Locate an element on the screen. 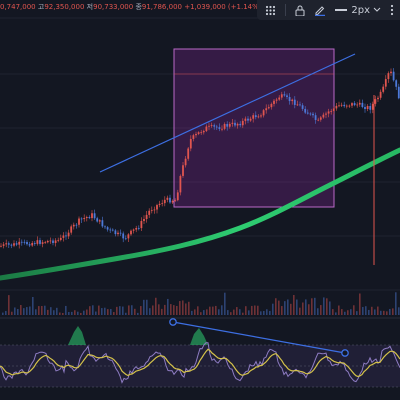  grid-icon is located at coordinates (270, 10).